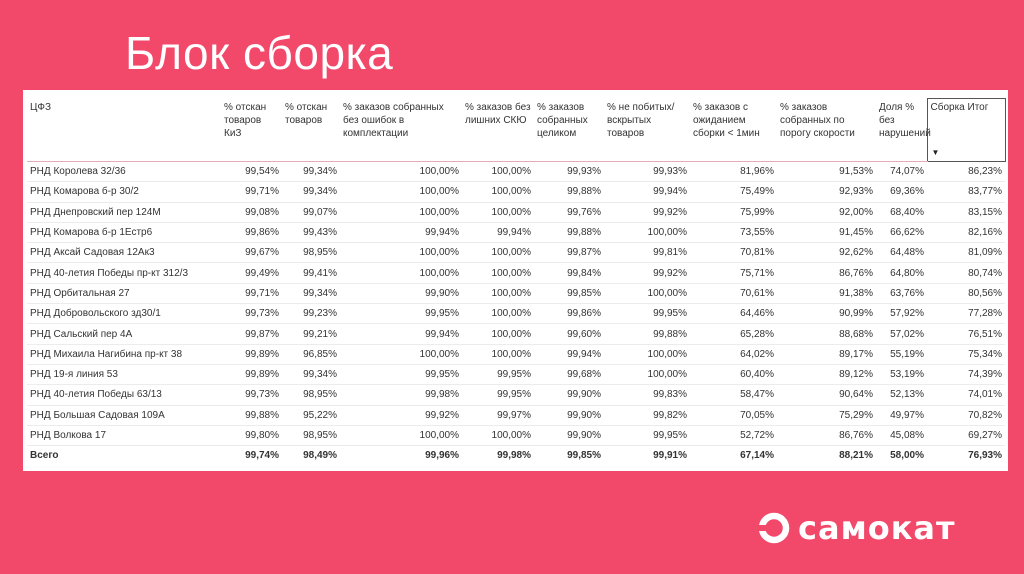  What do you see at coordinates (966, 354) in the screenshot?
I see `table-cell: 75,34%` at bounding box center [966, 354].